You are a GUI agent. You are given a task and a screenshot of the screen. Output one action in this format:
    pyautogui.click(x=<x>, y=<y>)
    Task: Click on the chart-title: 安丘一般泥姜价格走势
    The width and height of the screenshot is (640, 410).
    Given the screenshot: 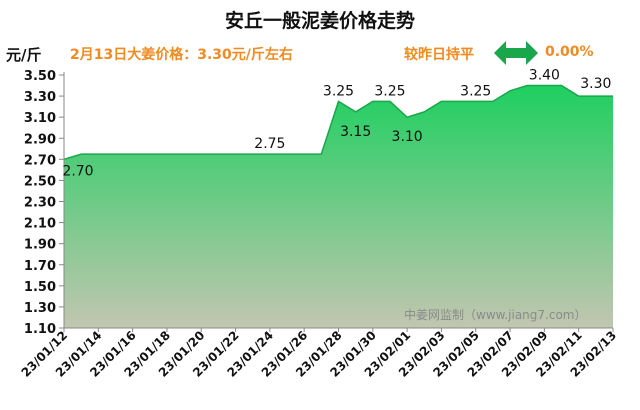 What is the action you would take?
    pyautogui.click(x=319, y=21)
    